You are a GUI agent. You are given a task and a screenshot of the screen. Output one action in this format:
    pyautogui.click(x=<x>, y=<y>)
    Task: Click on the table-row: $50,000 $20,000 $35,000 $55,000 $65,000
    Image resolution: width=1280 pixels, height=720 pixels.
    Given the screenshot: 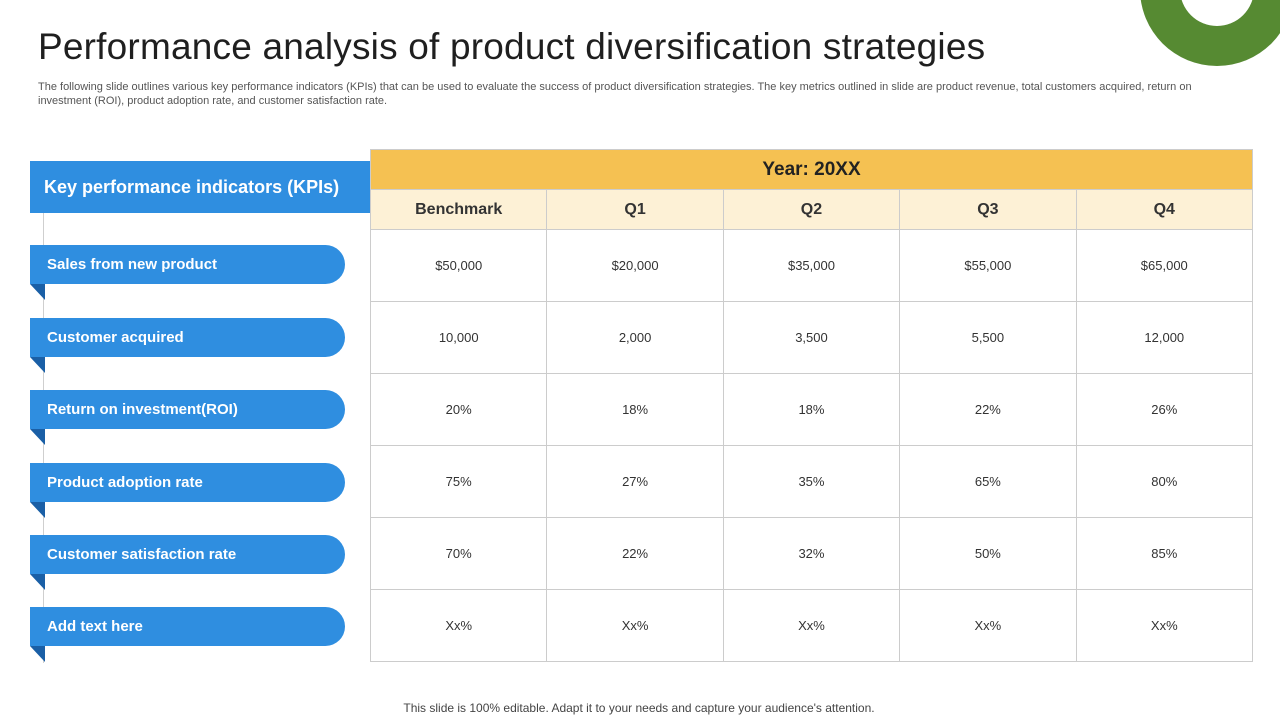 What is the action you would take?
    pyautogui.click(x=811, y=265)
    